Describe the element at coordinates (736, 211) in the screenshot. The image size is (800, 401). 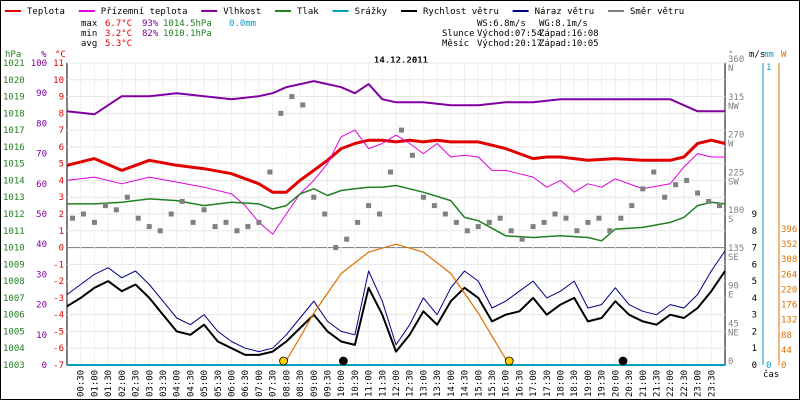
I see `direction-tick-4: 180` at that location.